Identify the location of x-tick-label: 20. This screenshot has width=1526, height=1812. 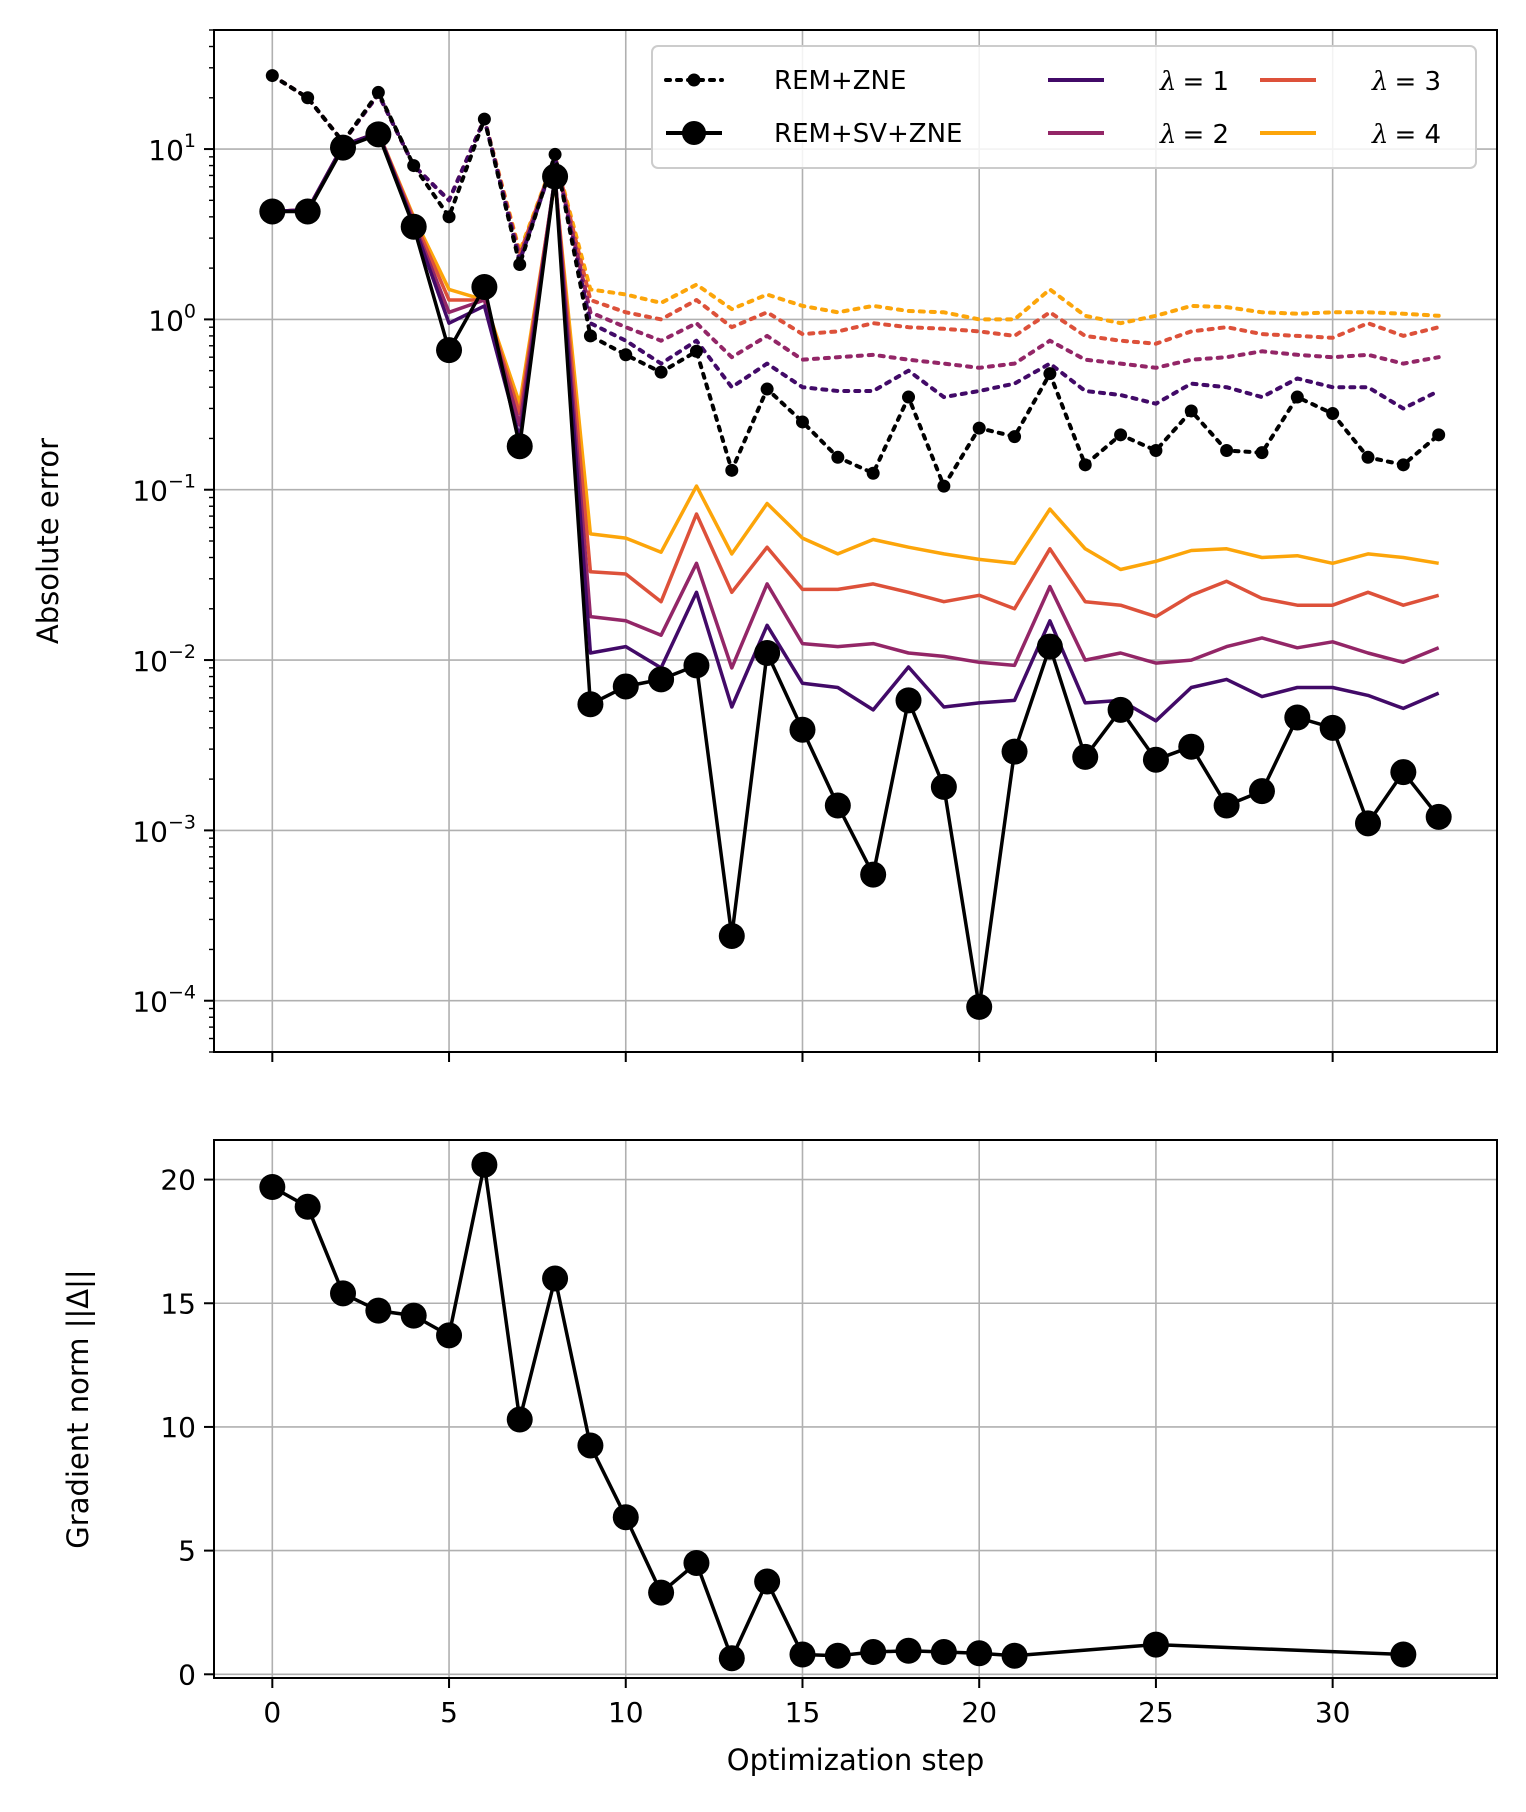
(979, 1712).